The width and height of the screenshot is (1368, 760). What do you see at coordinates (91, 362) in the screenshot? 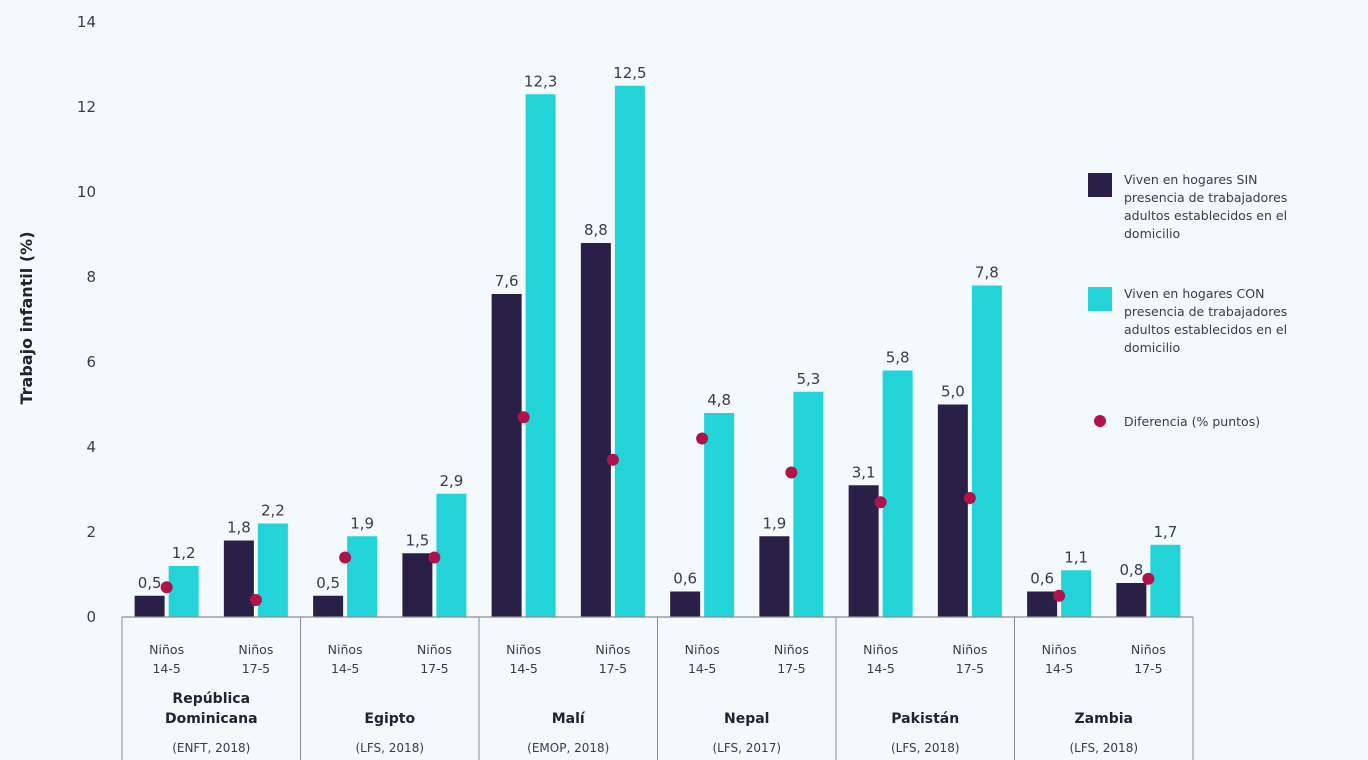
I see `y-tick-label: 6` at bounding box center [91, 362].